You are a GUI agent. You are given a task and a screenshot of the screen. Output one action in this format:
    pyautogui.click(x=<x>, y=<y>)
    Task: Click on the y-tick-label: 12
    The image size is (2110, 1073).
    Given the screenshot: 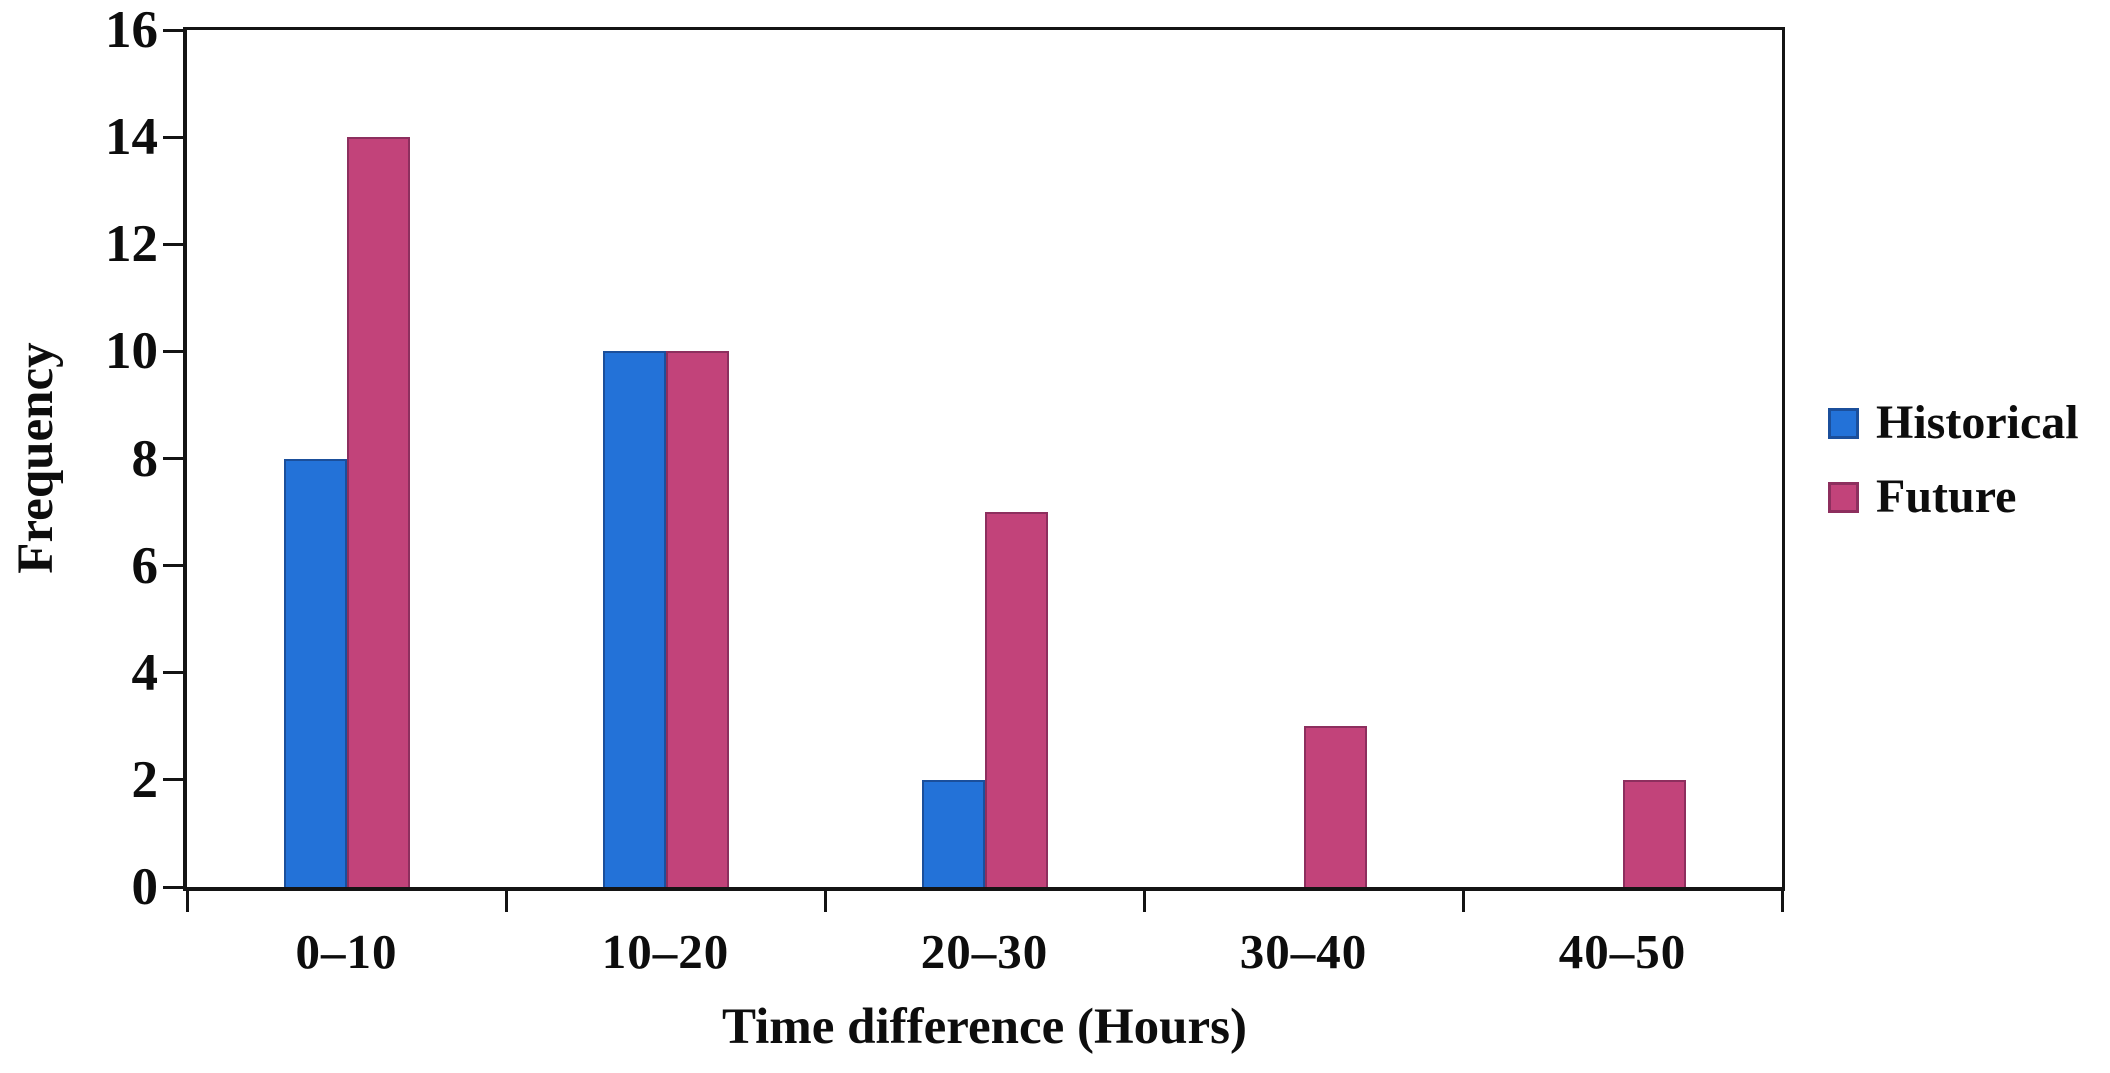 What is the action you would take?
    pyautogui.click(x=131, y=244)
    